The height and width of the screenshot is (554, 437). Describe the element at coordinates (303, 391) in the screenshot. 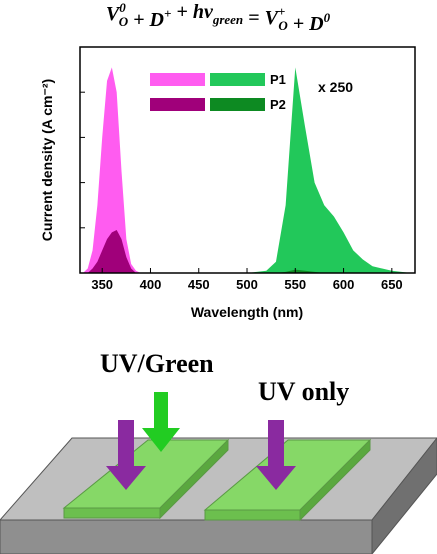

I see `label-uv-only: UV only` at that location.